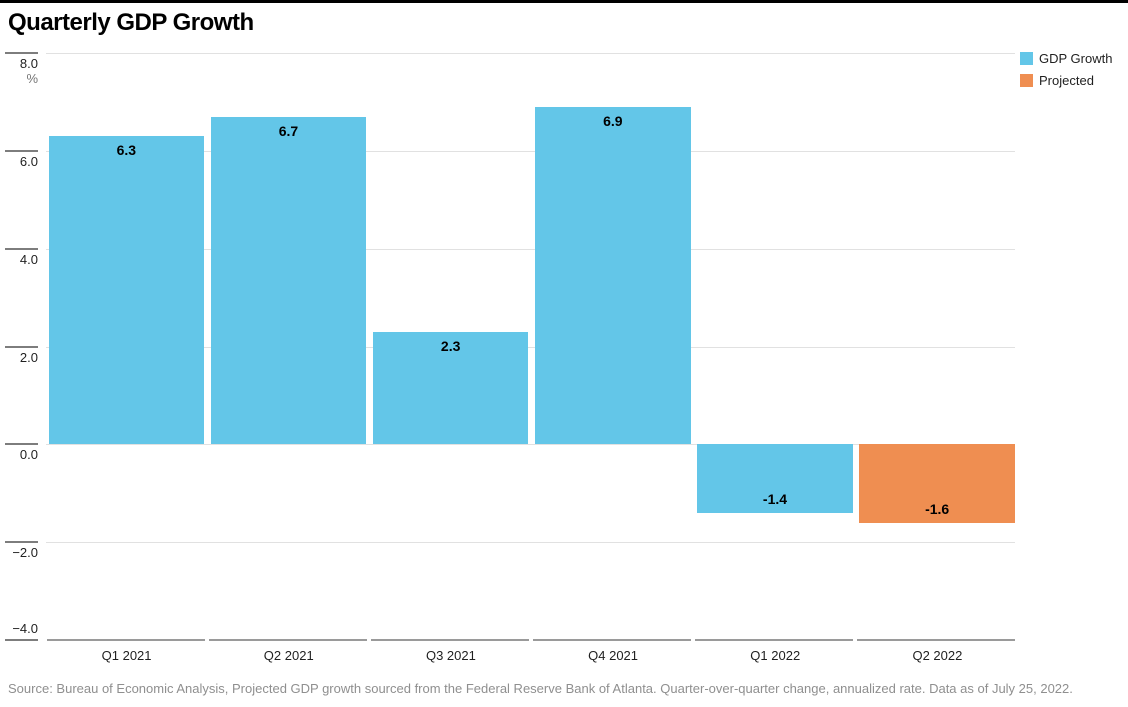  What do you see at coordinates (937, 483) in the screenshot?
I see `bar-q2-2022` at bounding box center [937, 483].